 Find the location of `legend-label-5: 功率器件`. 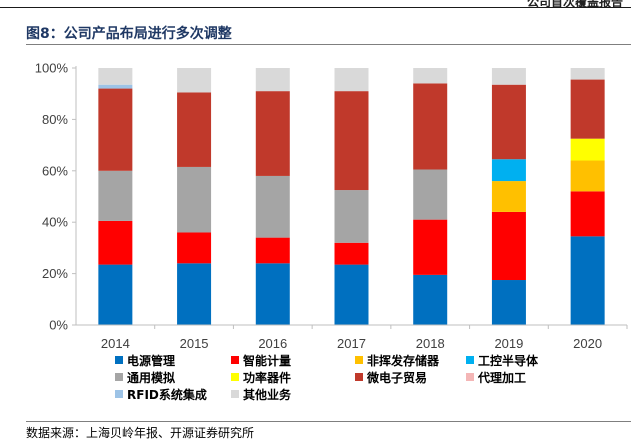

legend-label-5: 功率器件 is located at coordinates (267, 377).